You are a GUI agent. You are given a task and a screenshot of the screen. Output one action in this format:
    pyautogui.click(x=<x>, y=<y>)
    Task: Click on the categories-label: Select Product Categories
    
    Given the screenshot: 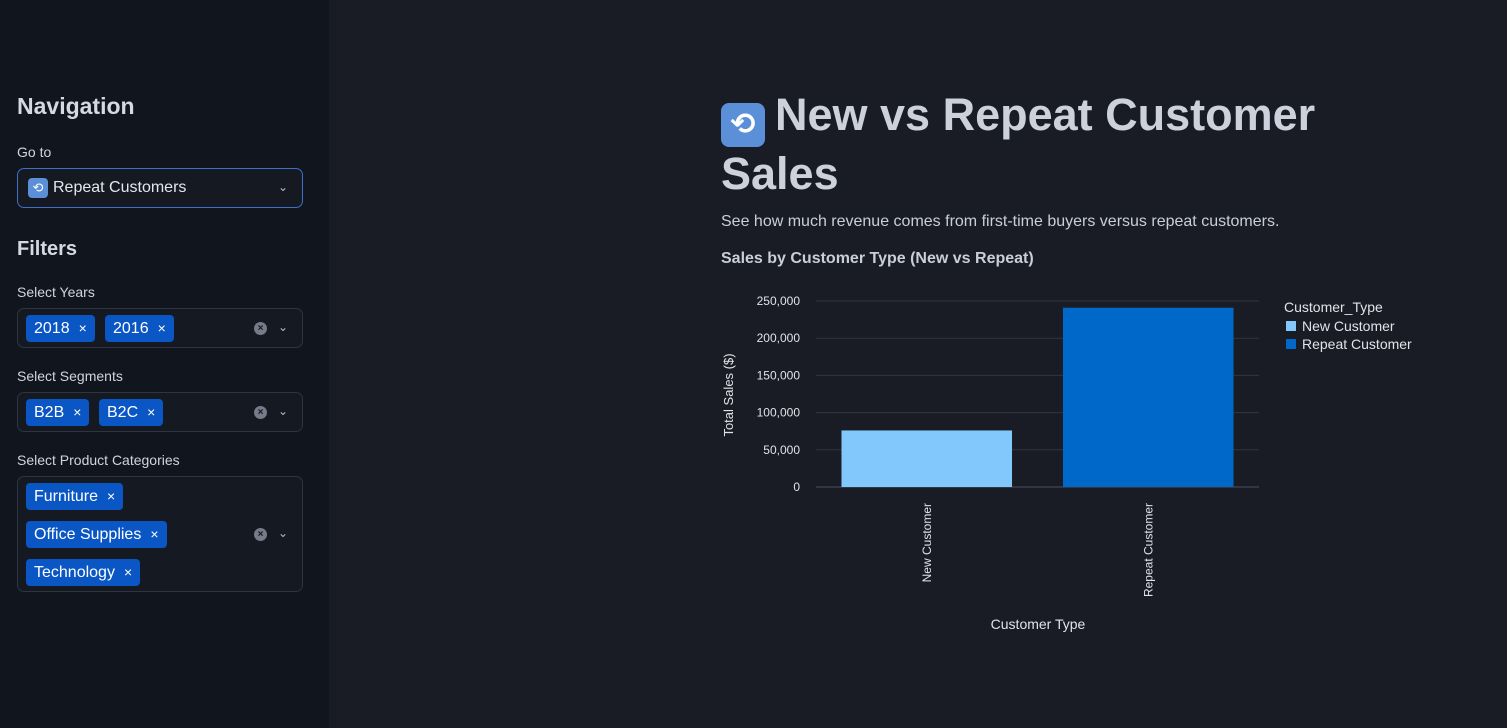 What is the action you would take?
    pyautogui.click(x=98, y=460)
    